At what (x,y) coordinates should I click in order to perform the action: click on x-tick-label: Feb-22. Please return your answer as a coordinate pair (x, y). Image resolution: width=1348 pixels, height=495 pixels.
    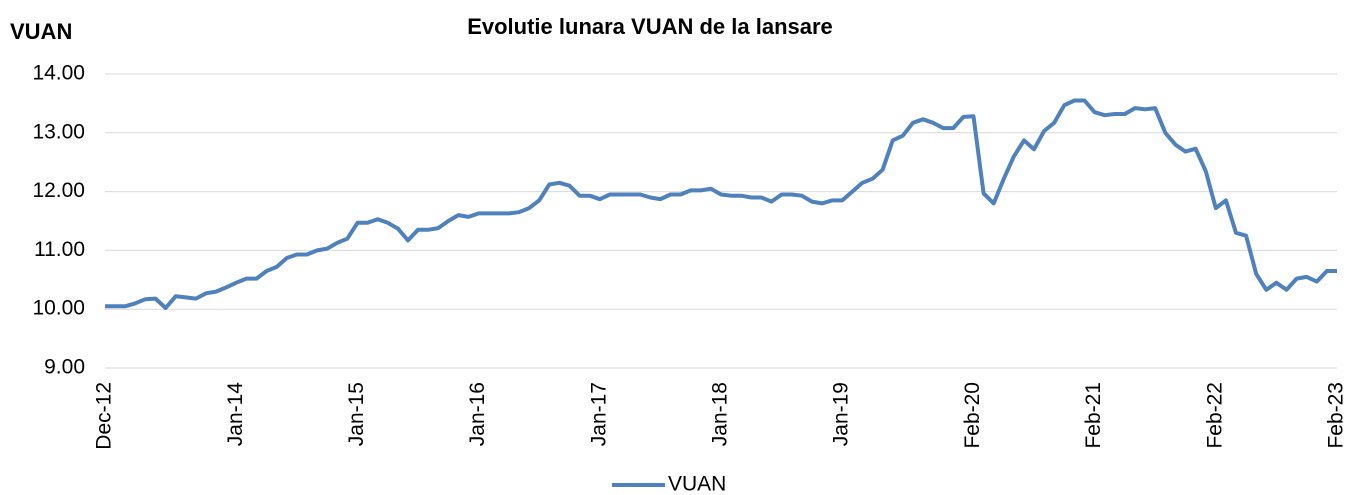
    Looking at the image, I should click on (1214, 415).